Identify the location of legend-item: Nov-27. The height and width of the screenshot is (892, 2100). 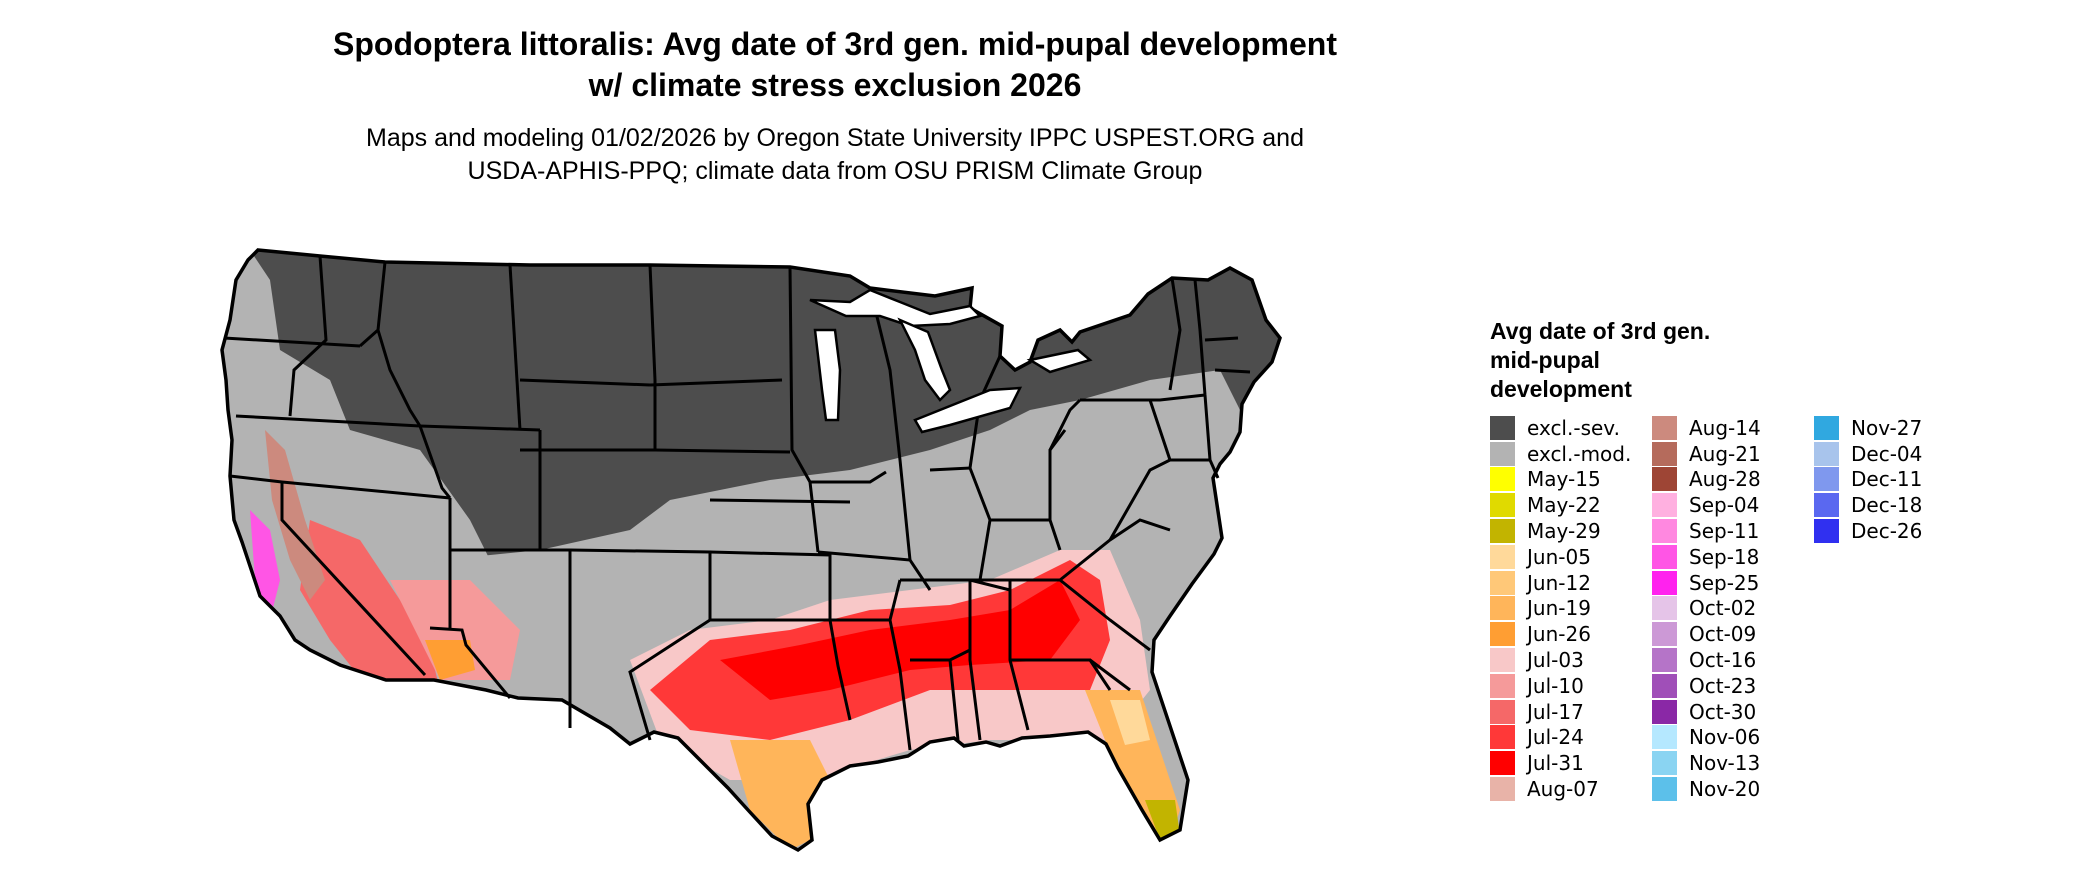
(1895, 428).